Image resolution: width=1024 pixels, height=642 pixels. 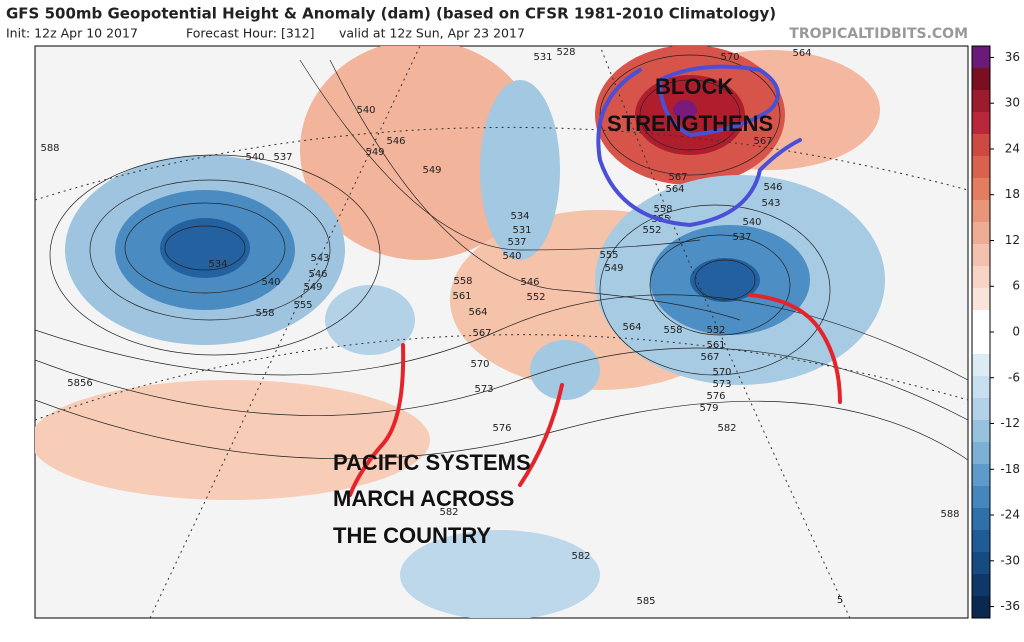 What do you see at coordinates (878, 34) in the screenshot?
I see `site: TROPICALTIDBITS.COM` at bounding box center [878, 34].